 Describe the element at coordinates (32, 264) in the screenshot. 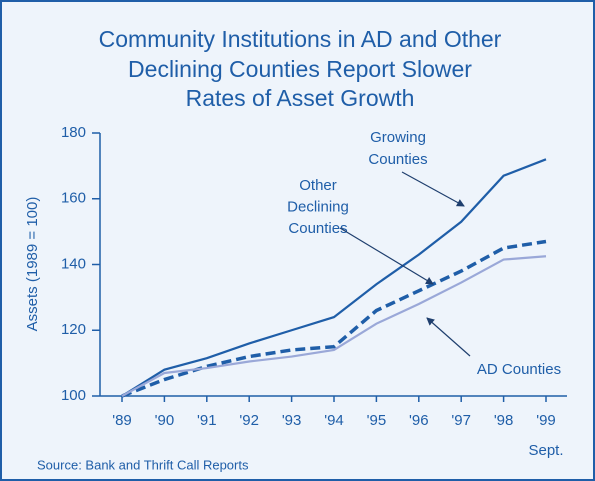

I see `y-axis-label: Assets (1989 = 100)` at that location.